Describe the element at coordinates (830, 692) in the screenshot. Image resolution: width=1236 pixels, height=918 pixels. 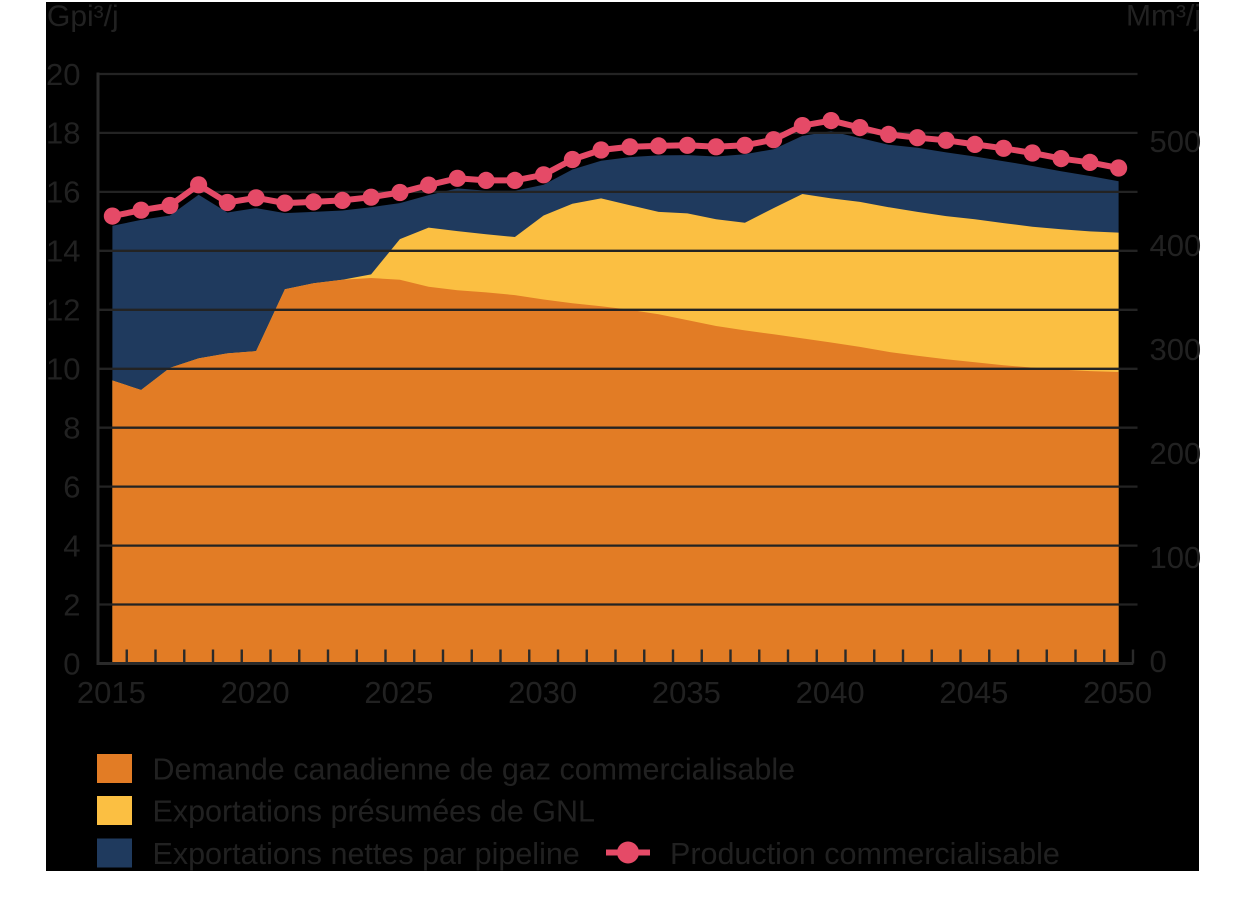
I see `svg-text: 2040` at that location.